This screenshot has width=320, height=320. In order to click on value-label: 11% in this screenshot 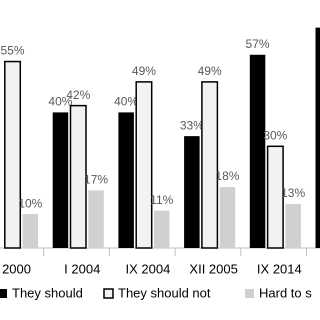, I will do `click(161, 200)`.